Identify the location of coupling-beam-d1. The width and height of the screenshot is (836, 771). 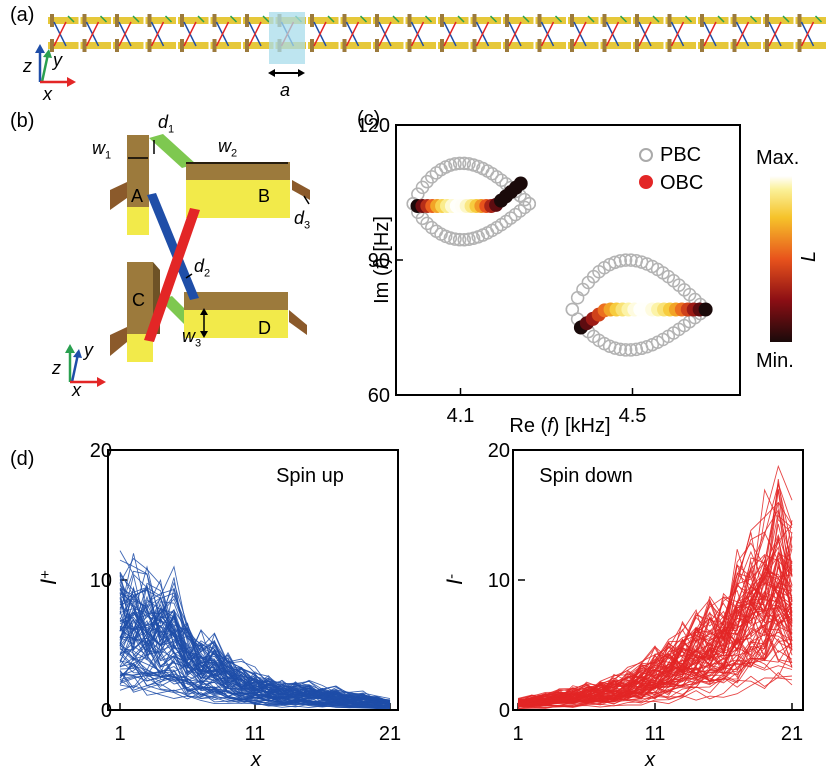
(172, 151).